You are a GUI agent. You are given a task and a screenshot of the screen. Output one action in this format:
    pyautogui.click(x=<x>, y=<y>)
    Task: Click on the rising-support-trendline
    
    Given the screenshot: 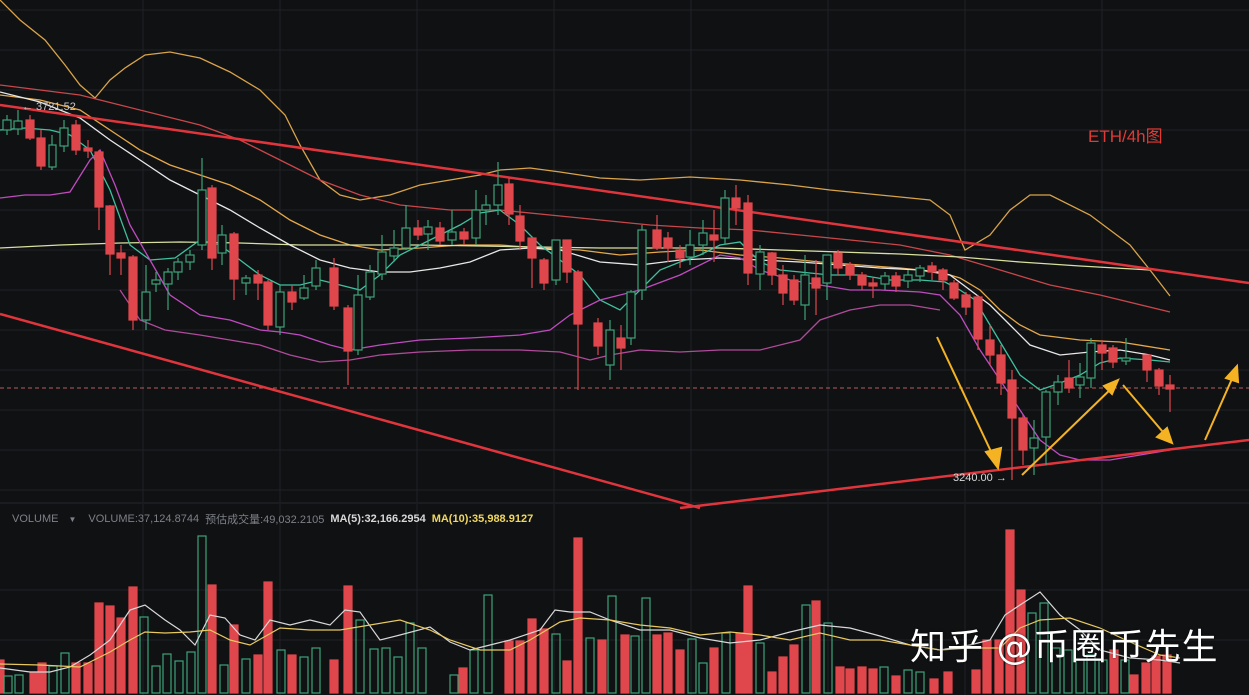 What is the action you would take?
    pyautogui.click(x=964, y=474)
    